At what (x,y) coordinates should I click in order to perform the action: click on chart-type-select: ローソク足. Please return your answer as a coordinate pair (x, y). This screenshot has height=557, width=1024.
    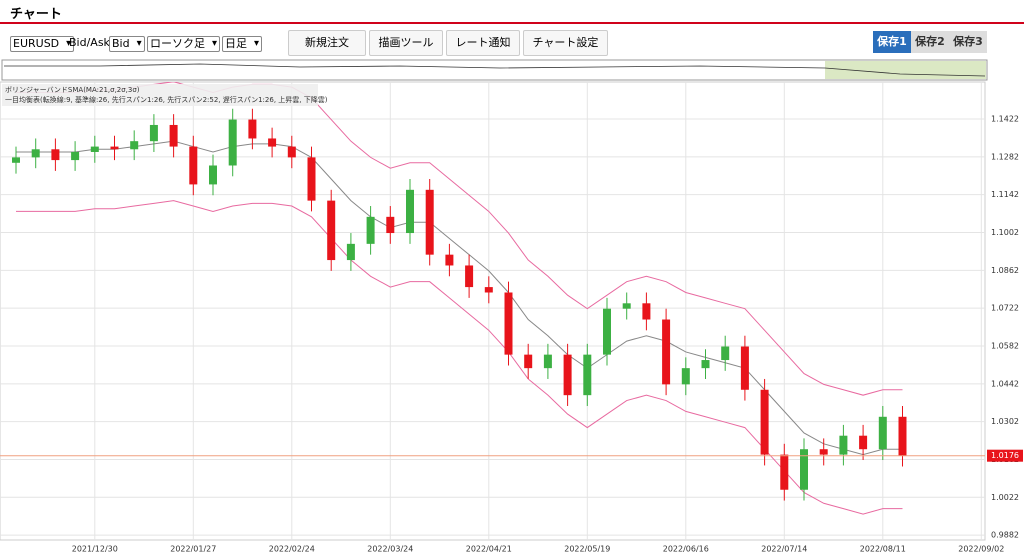
    Looking at the image, I should click on (183, 44).